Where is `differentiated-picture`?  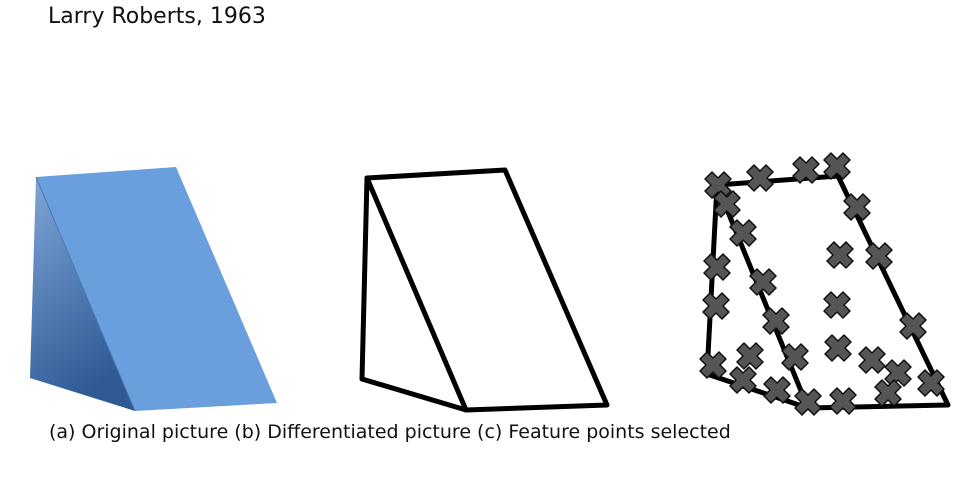
differentiated-picture is located at coordinates (484, 290).